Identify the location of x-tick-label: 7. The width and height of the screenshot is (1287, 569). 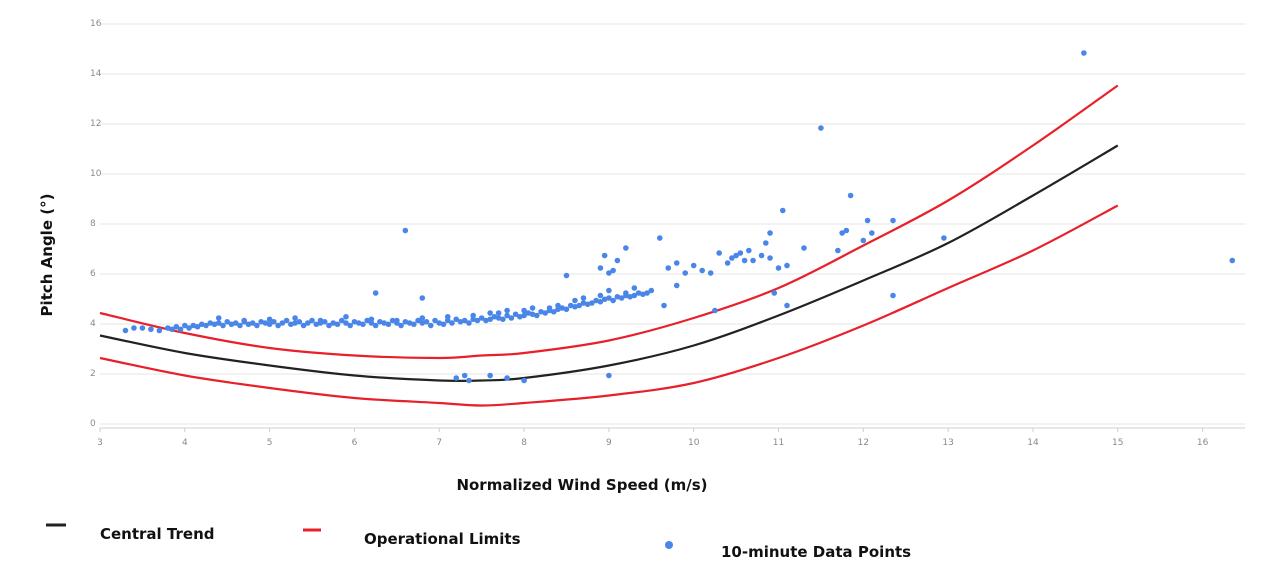
(439, 443).